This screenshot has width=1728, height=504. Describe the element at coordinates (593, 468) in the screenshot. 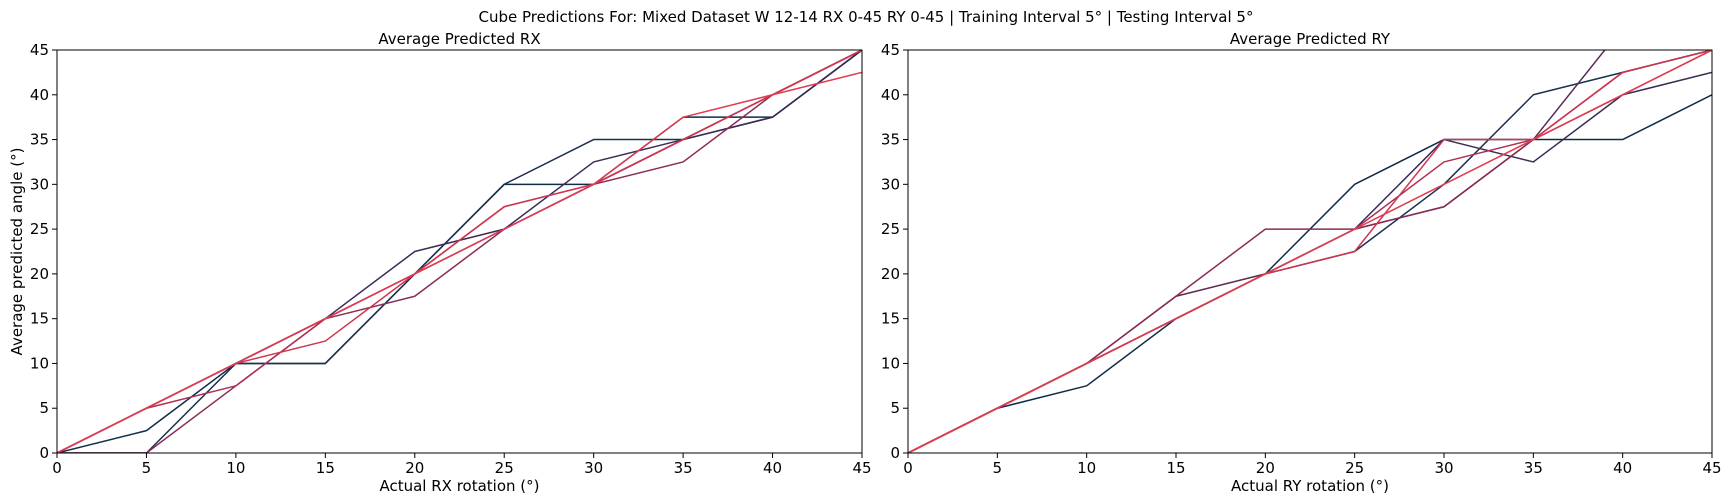

I see `x-tick-label-rx: 30` at that location.